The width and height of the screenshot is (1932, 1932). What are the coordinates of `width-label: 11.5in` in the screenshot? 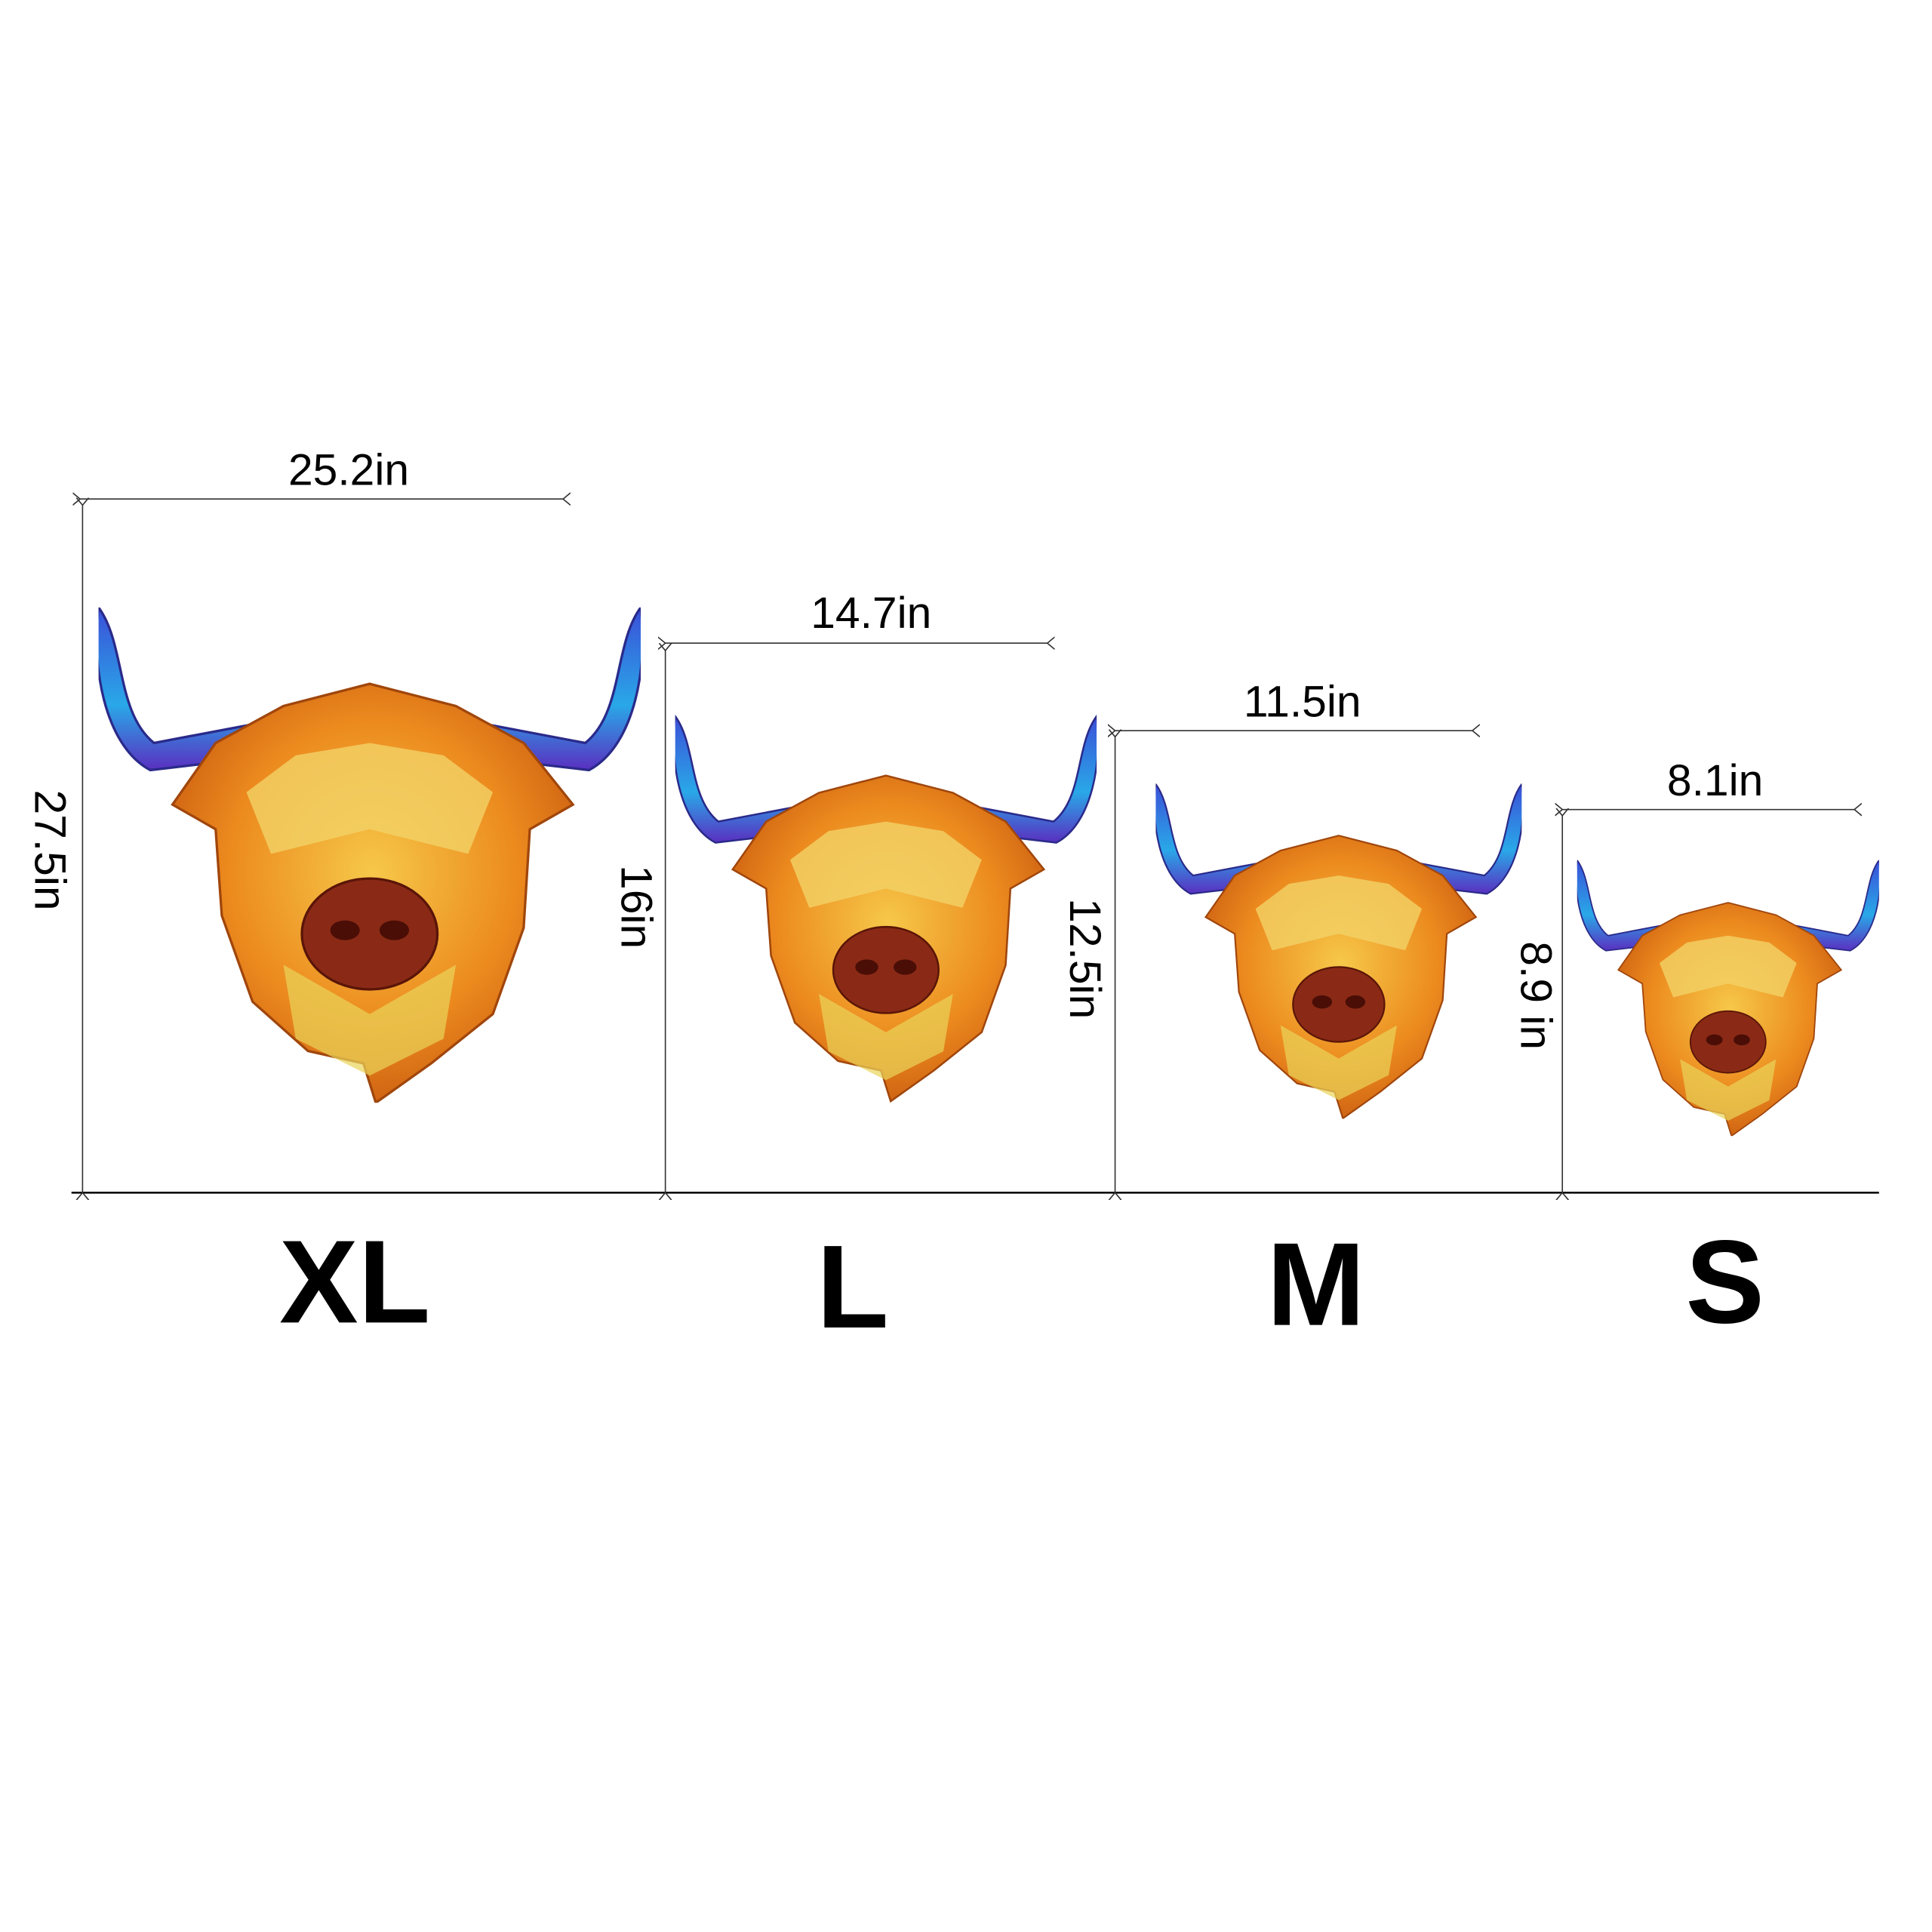 It's located at (1302, 701).